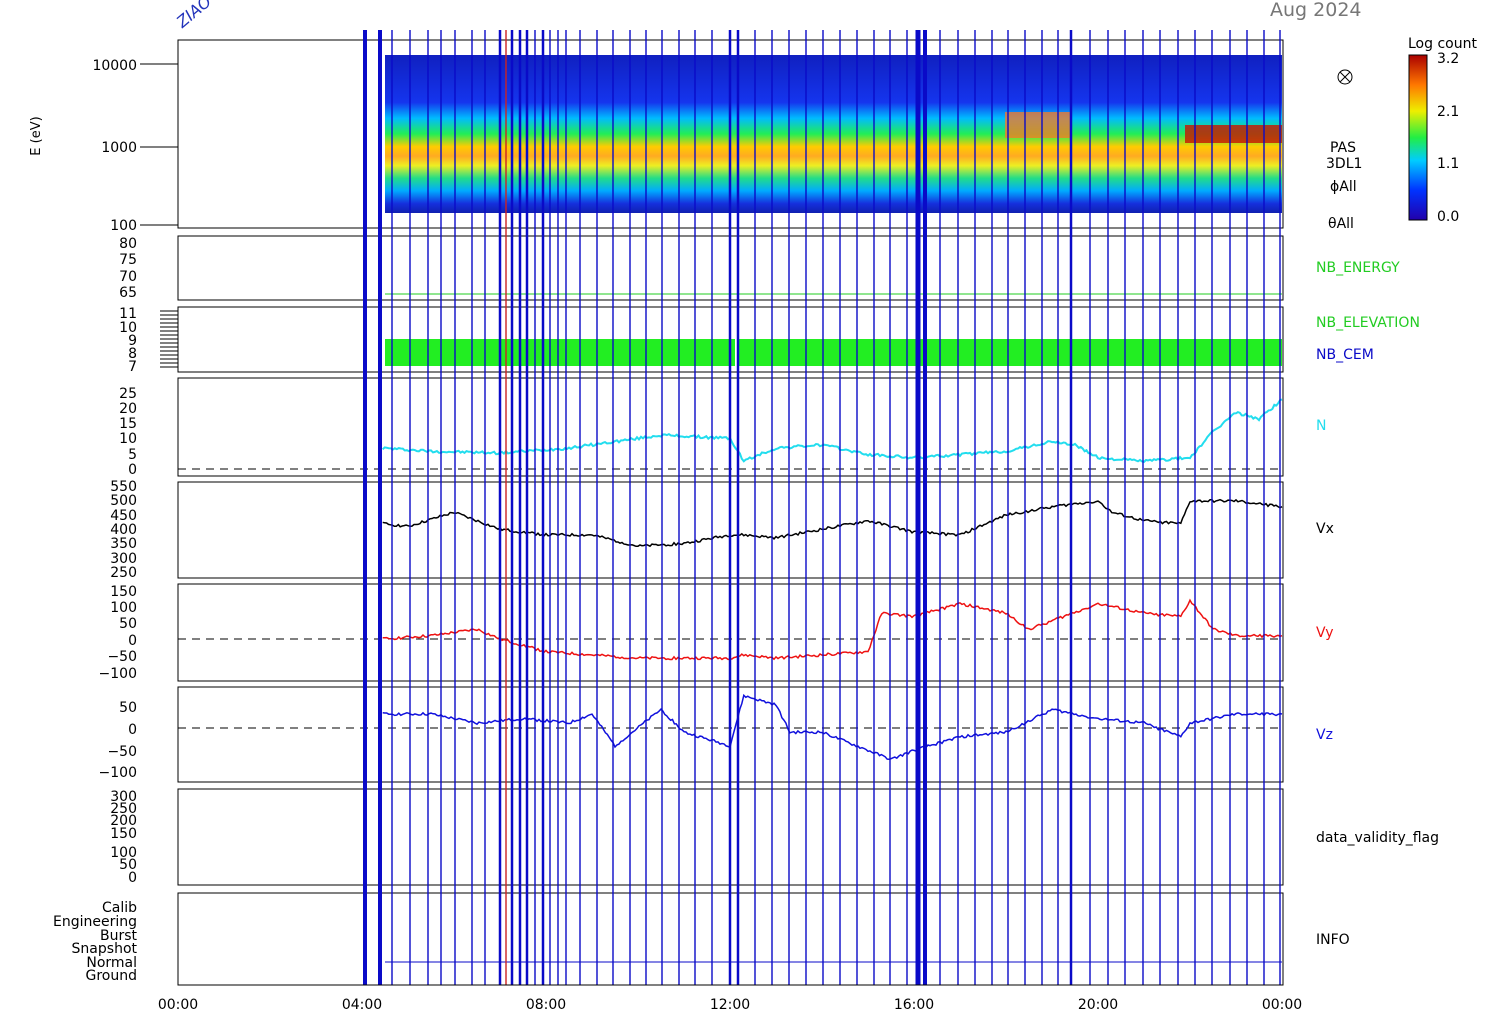  I want to click on vz-ytick-minus50: −50, so click(122, 752).